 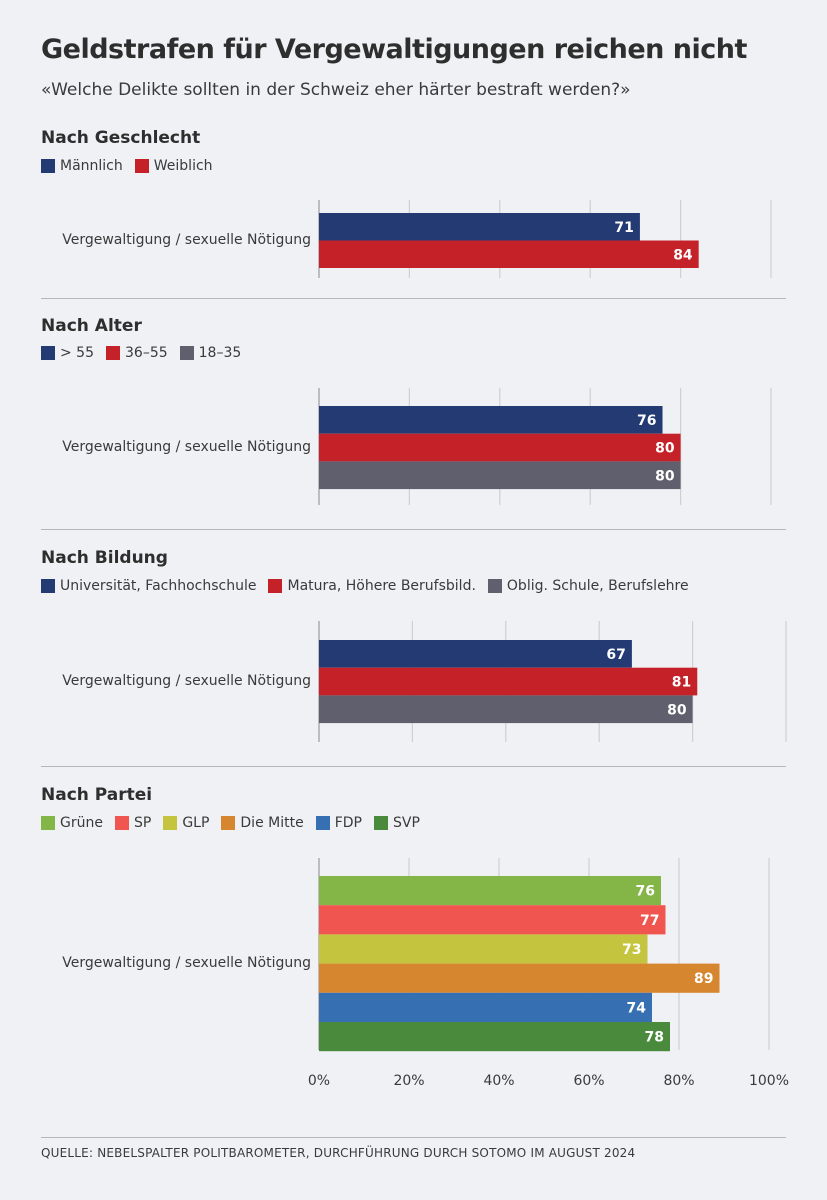 I want to click on data-label: 73, so click(x=631, y=950).